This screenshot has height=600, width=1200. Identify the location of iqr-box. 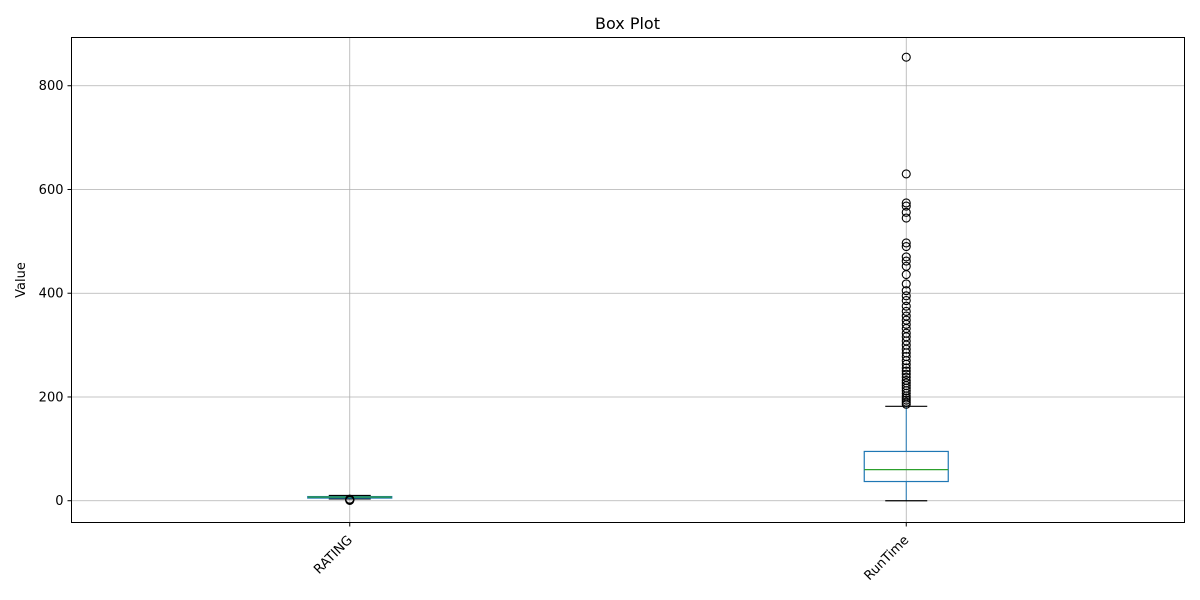
(906, 466).